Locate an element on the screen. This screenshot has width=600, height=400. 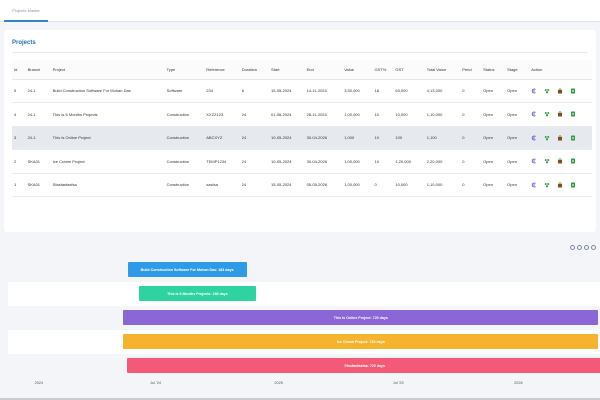
project-cell: Sfasfasfasfsa is located at coordinates (107, 185).